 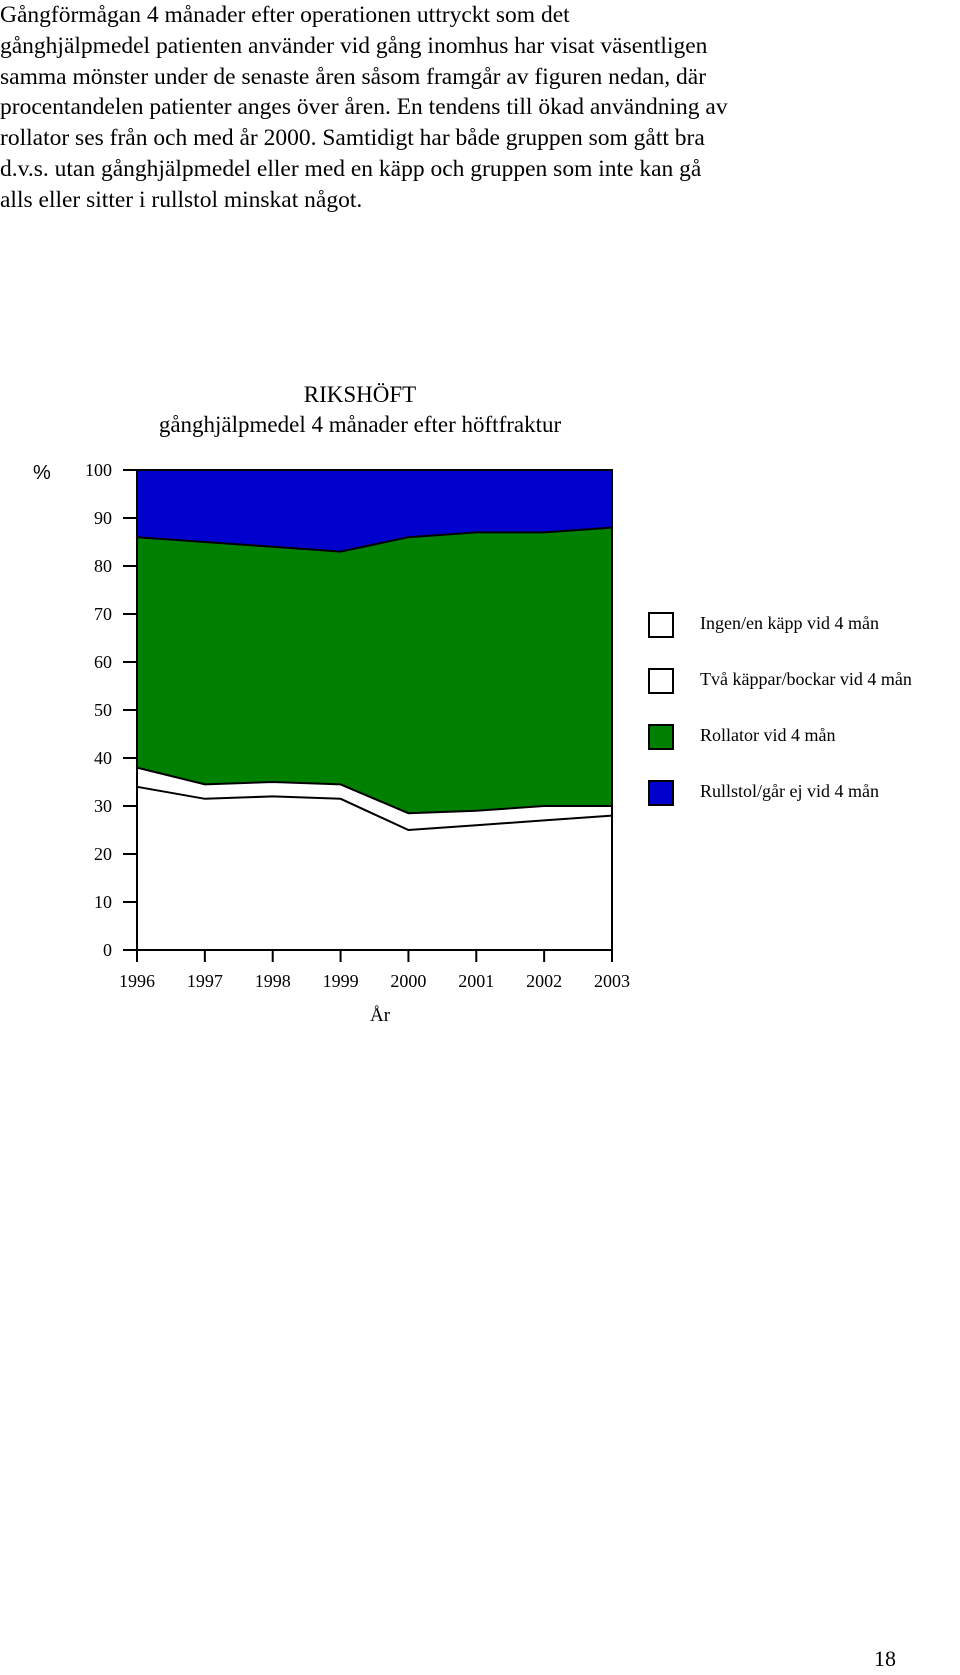 I want to click on y-tick-label: 50, so click(x=103, y=710).